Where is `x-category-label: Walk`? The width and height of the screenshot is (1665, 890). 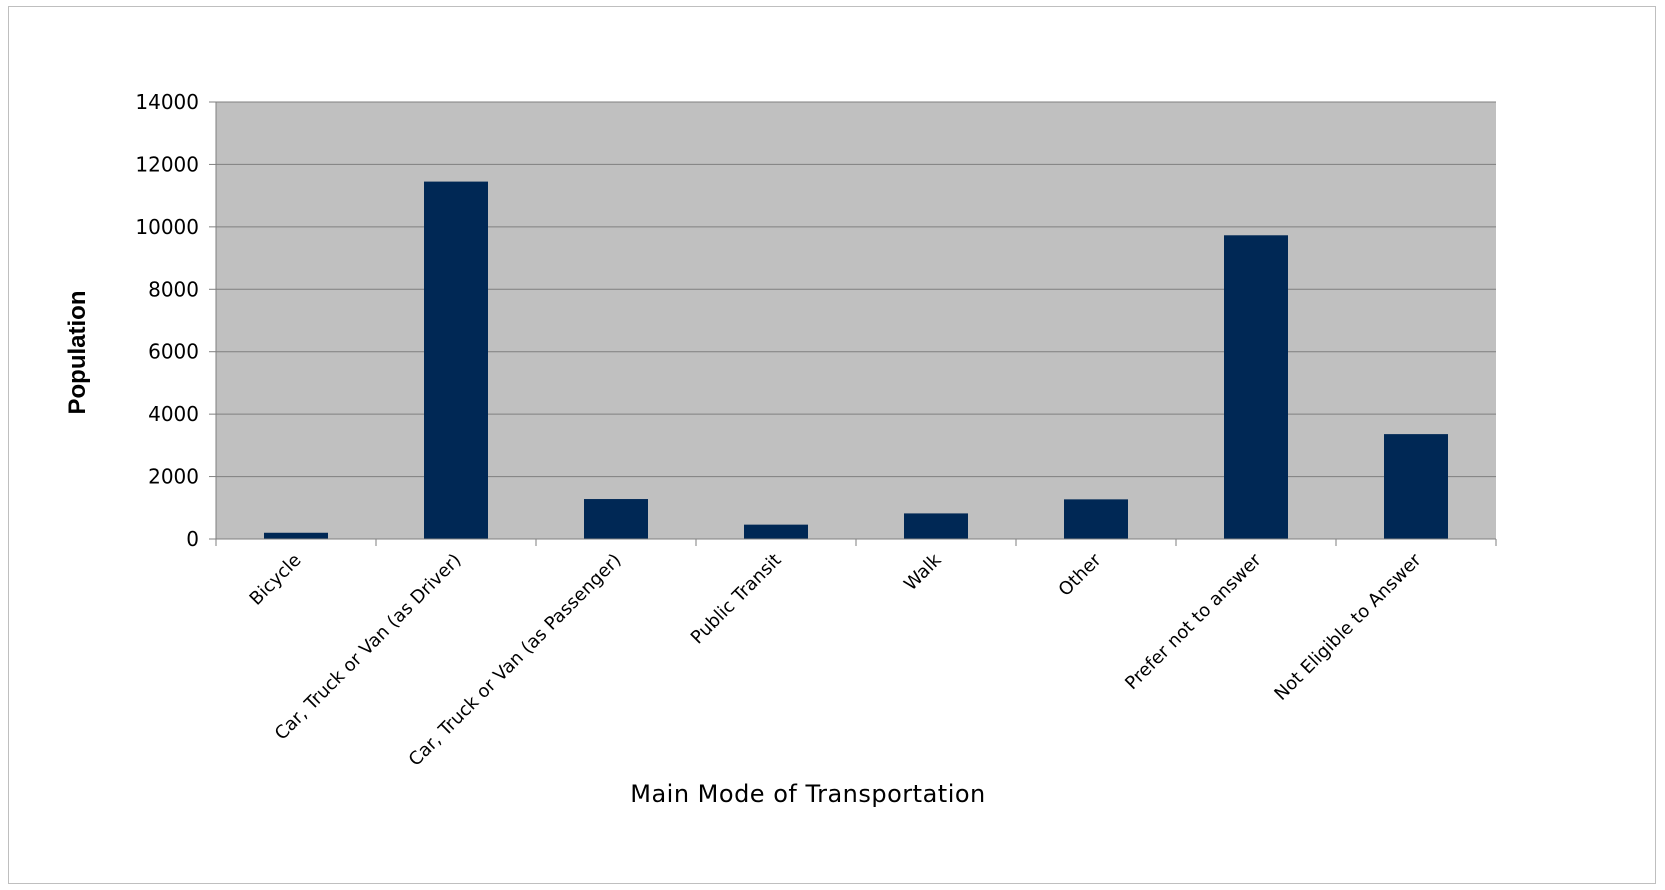 x-category-label: Walk is located at coordinates (923, 572).